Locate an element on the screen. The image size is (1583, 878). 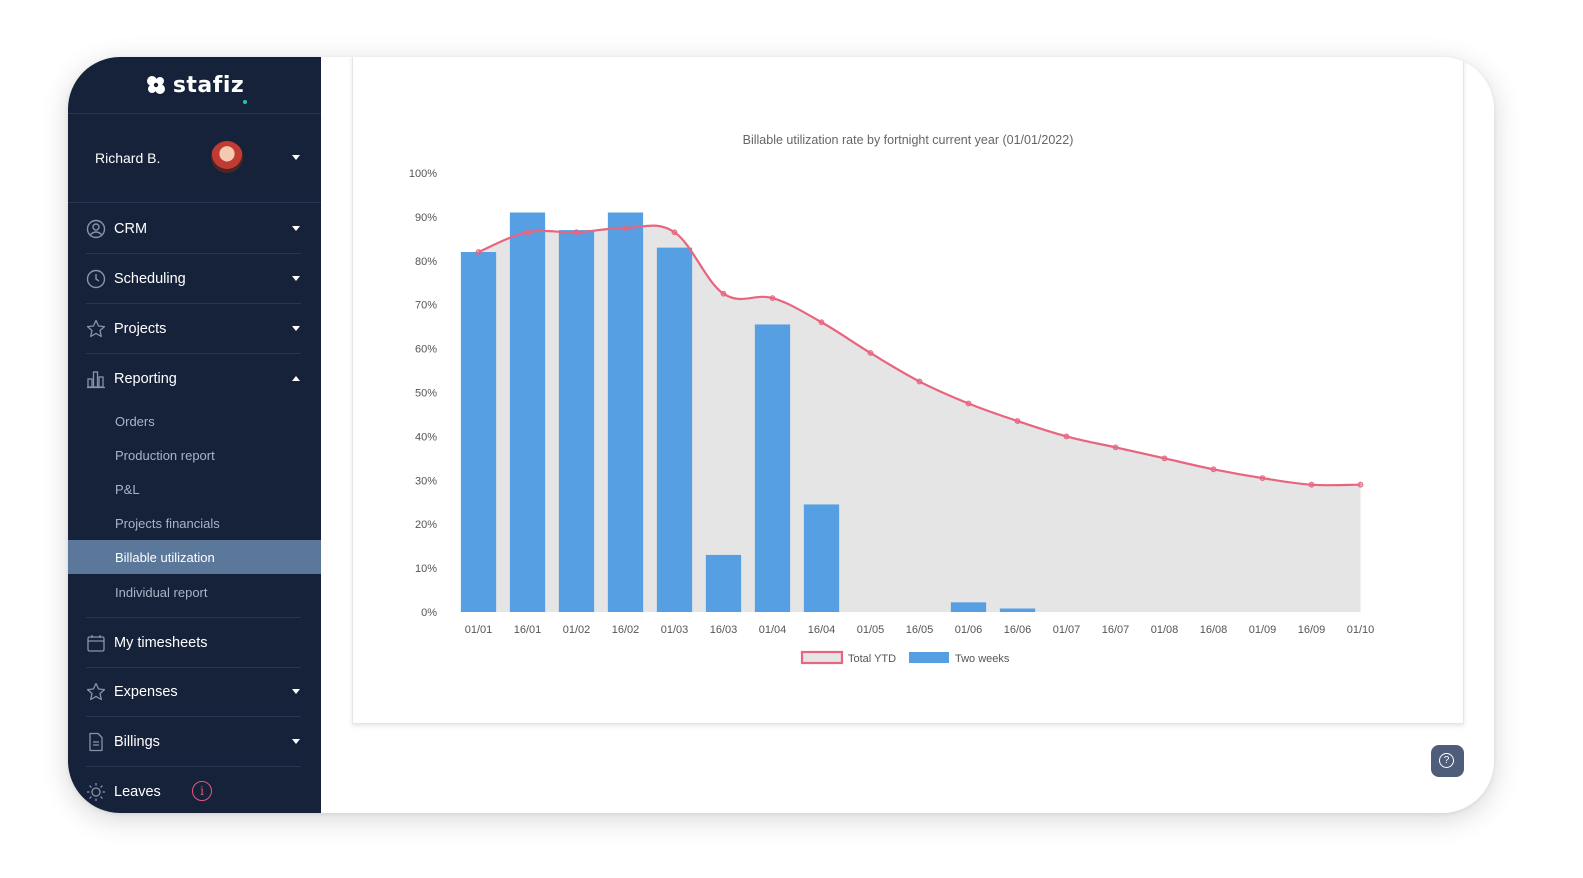
info-icon: i is located at coordinates (202, 791).